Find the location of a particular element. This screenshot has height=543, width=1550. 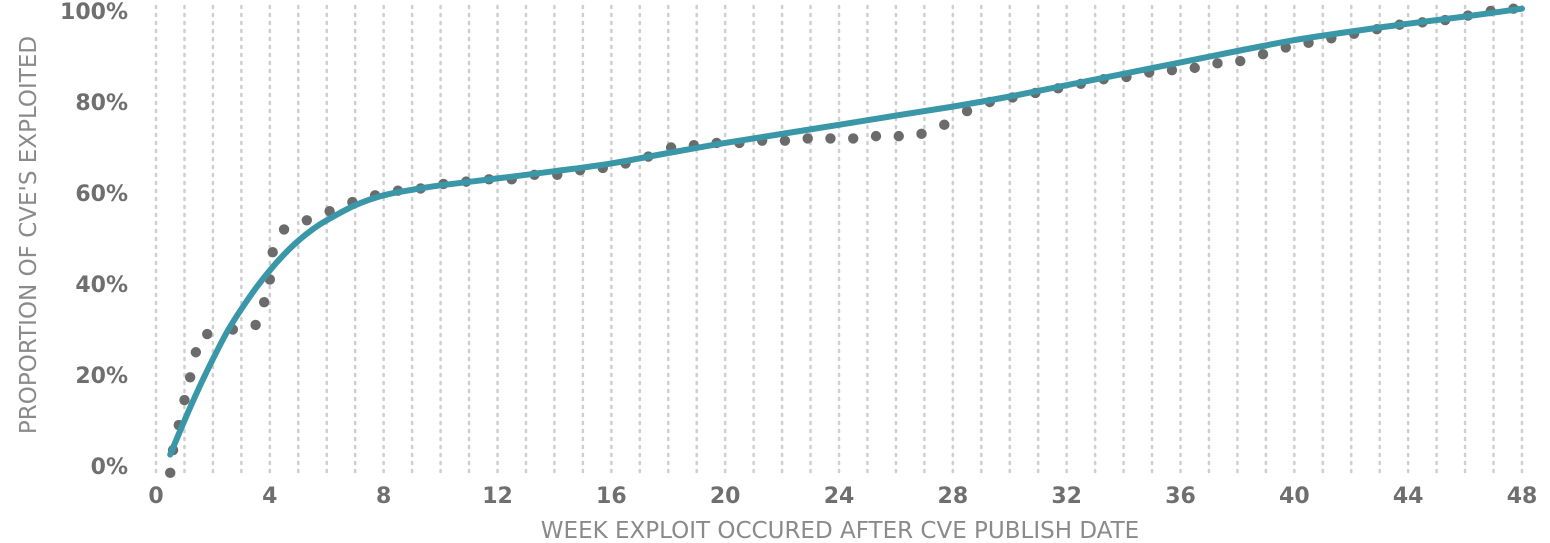

y-tick-label: 100% is located at coordinates (94, 12).